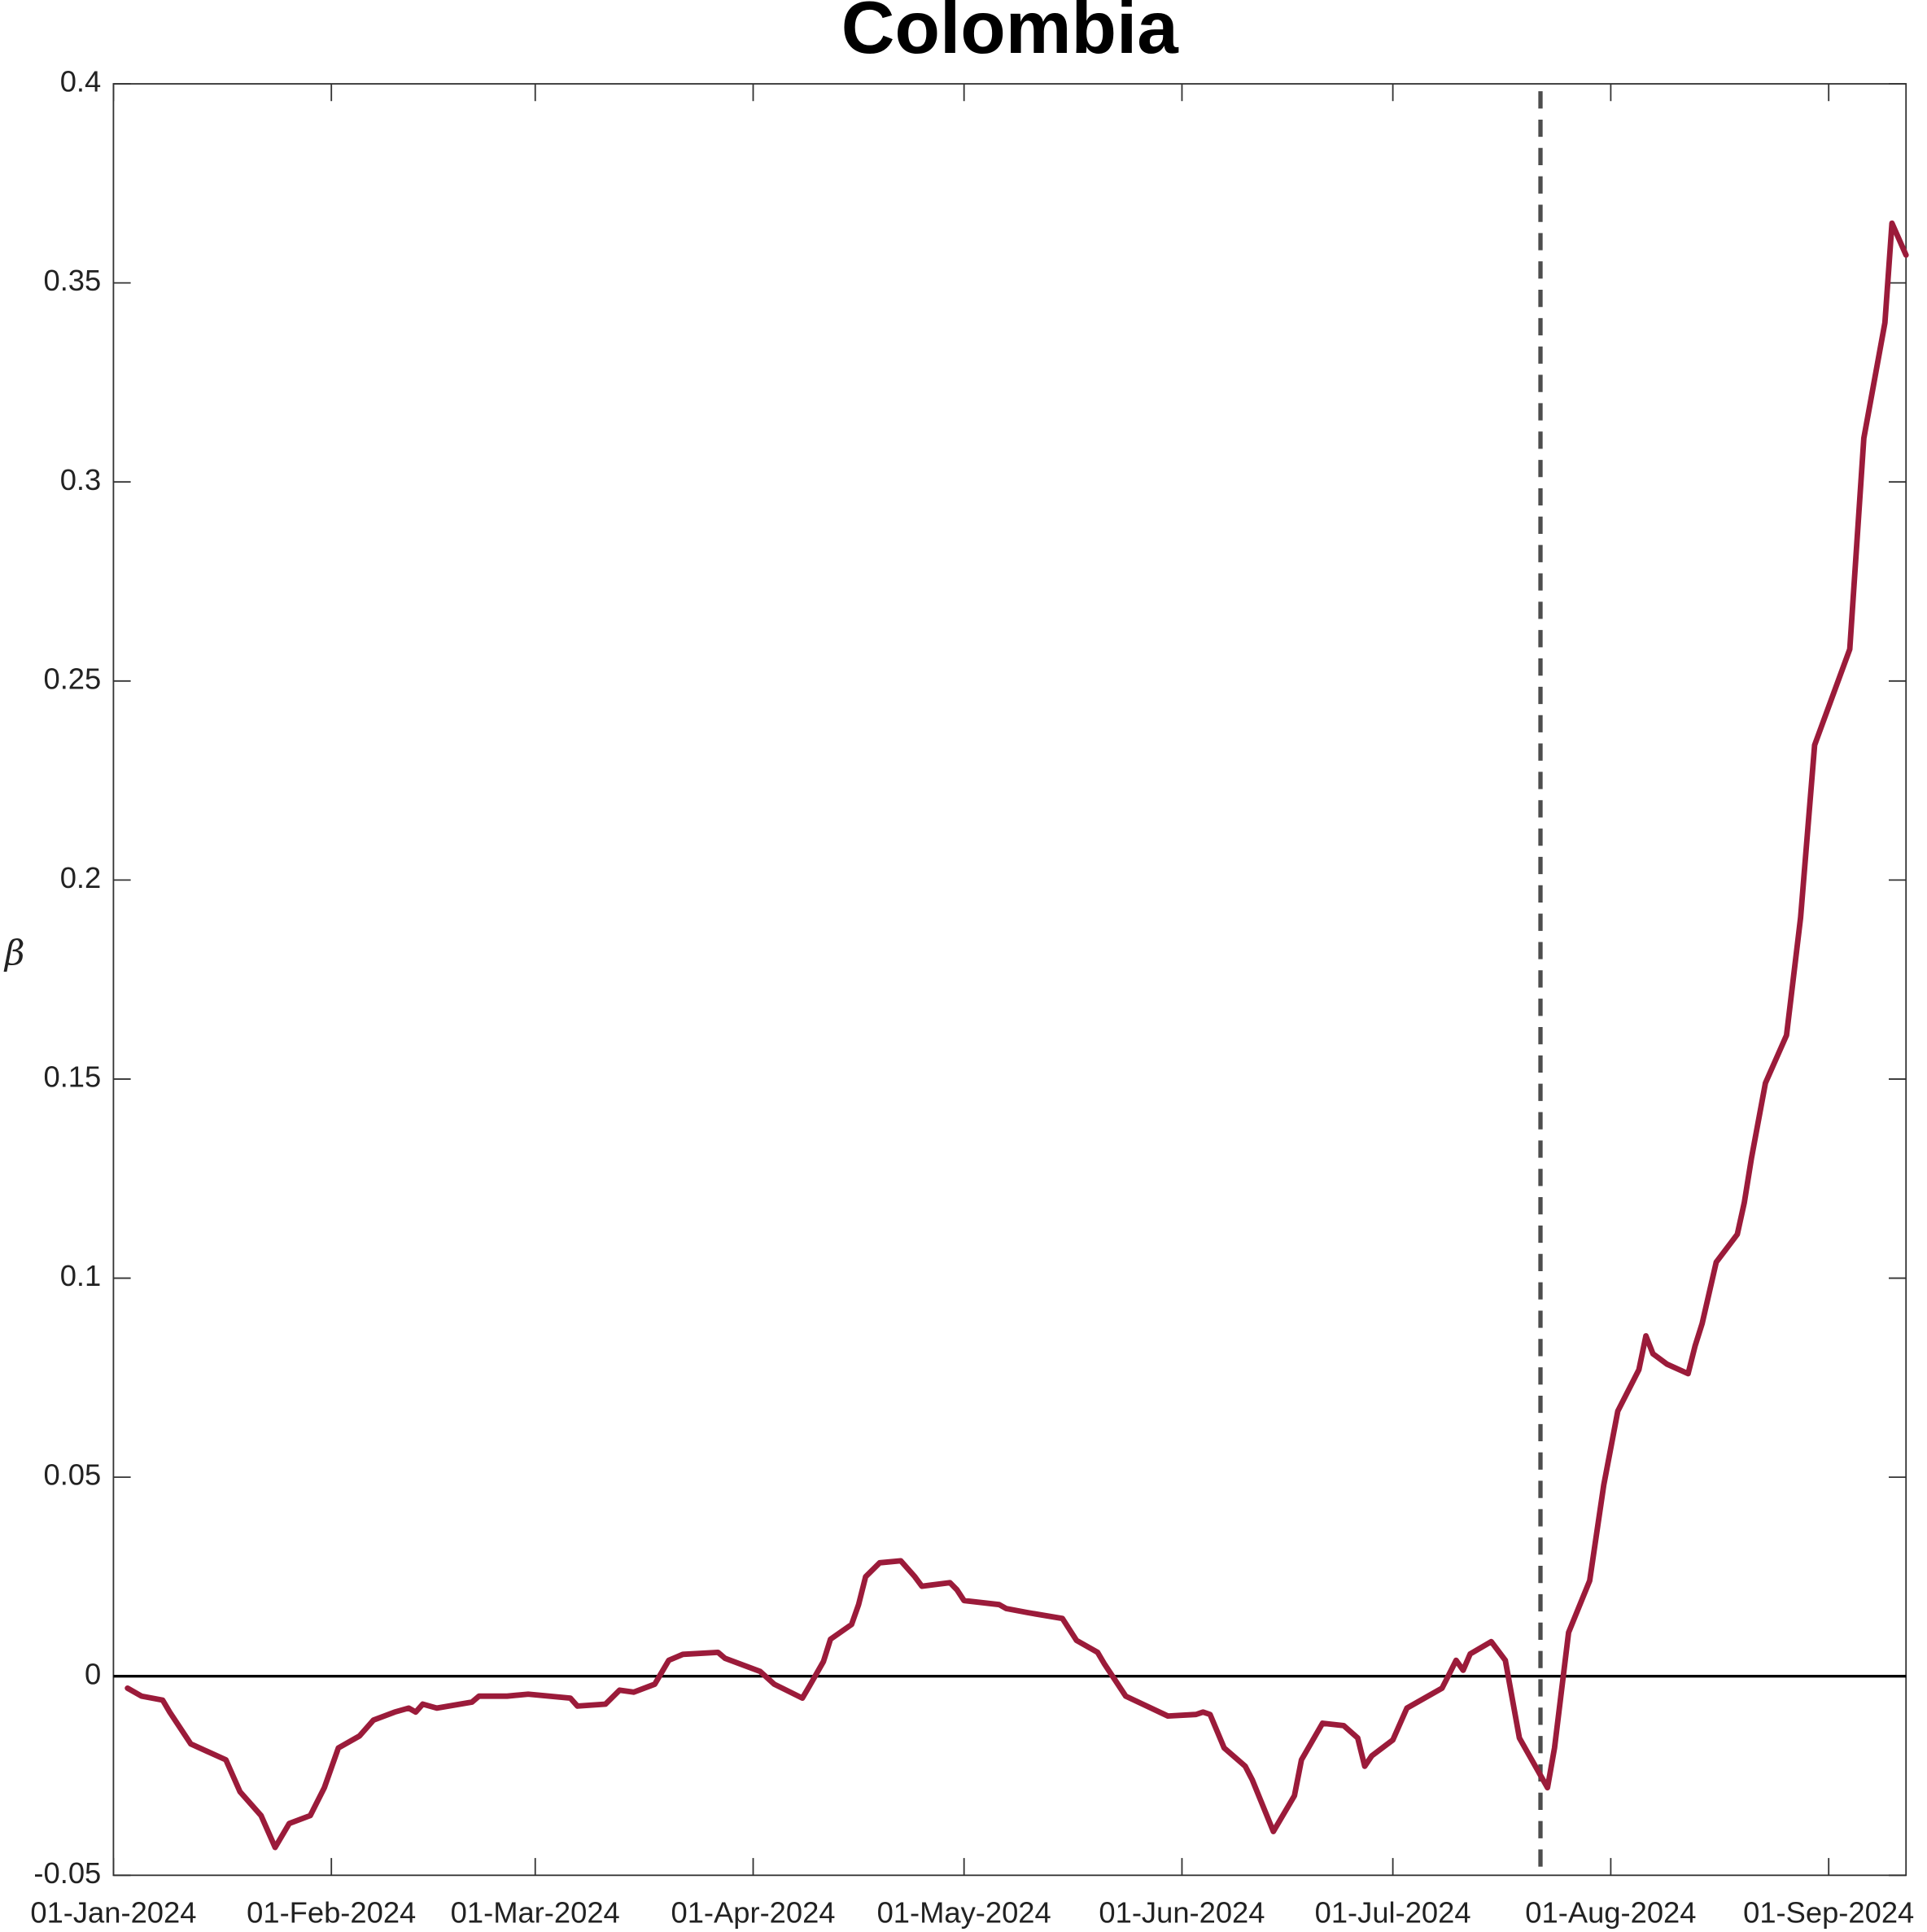  Describe the element at coordinates (93, 1673) in the screenshot. I see `y-tick-label: 0` at that location.